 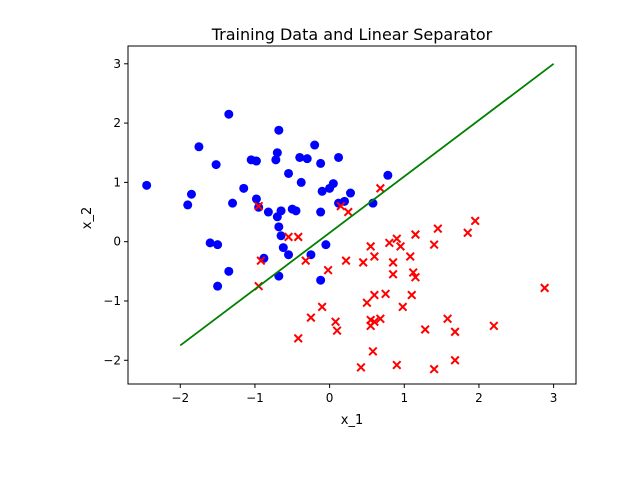 What do you see at coordinates (180, 398) in the screenshot?
I see `x-tick-label: −2` at bounding box center [180, 398].